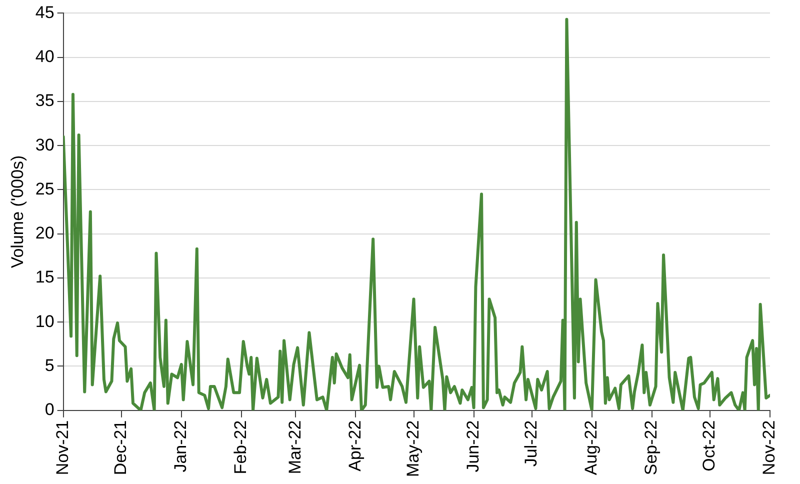 The width and height of the screenshot is (800, 484). What do you see at coordinates (591, 448) in the screenshot?
I see `x-tick-label: Aug-22` at bounding box center [591, 448].